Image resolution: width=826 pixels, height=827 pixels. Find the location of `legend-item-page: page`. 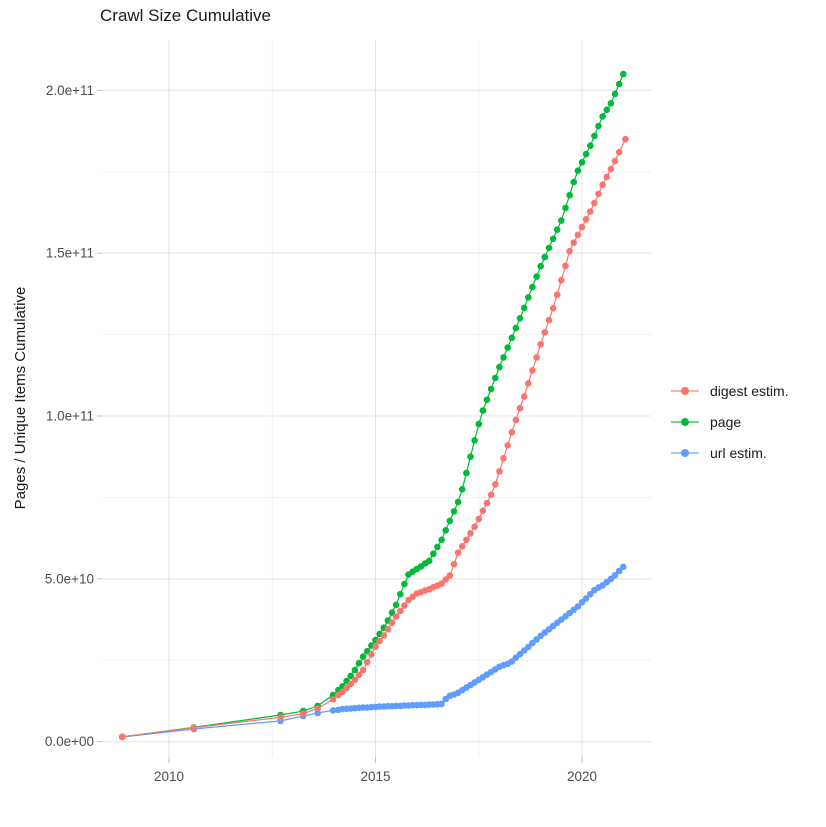

legend-item-page: page is located at coordinates (729, 422).